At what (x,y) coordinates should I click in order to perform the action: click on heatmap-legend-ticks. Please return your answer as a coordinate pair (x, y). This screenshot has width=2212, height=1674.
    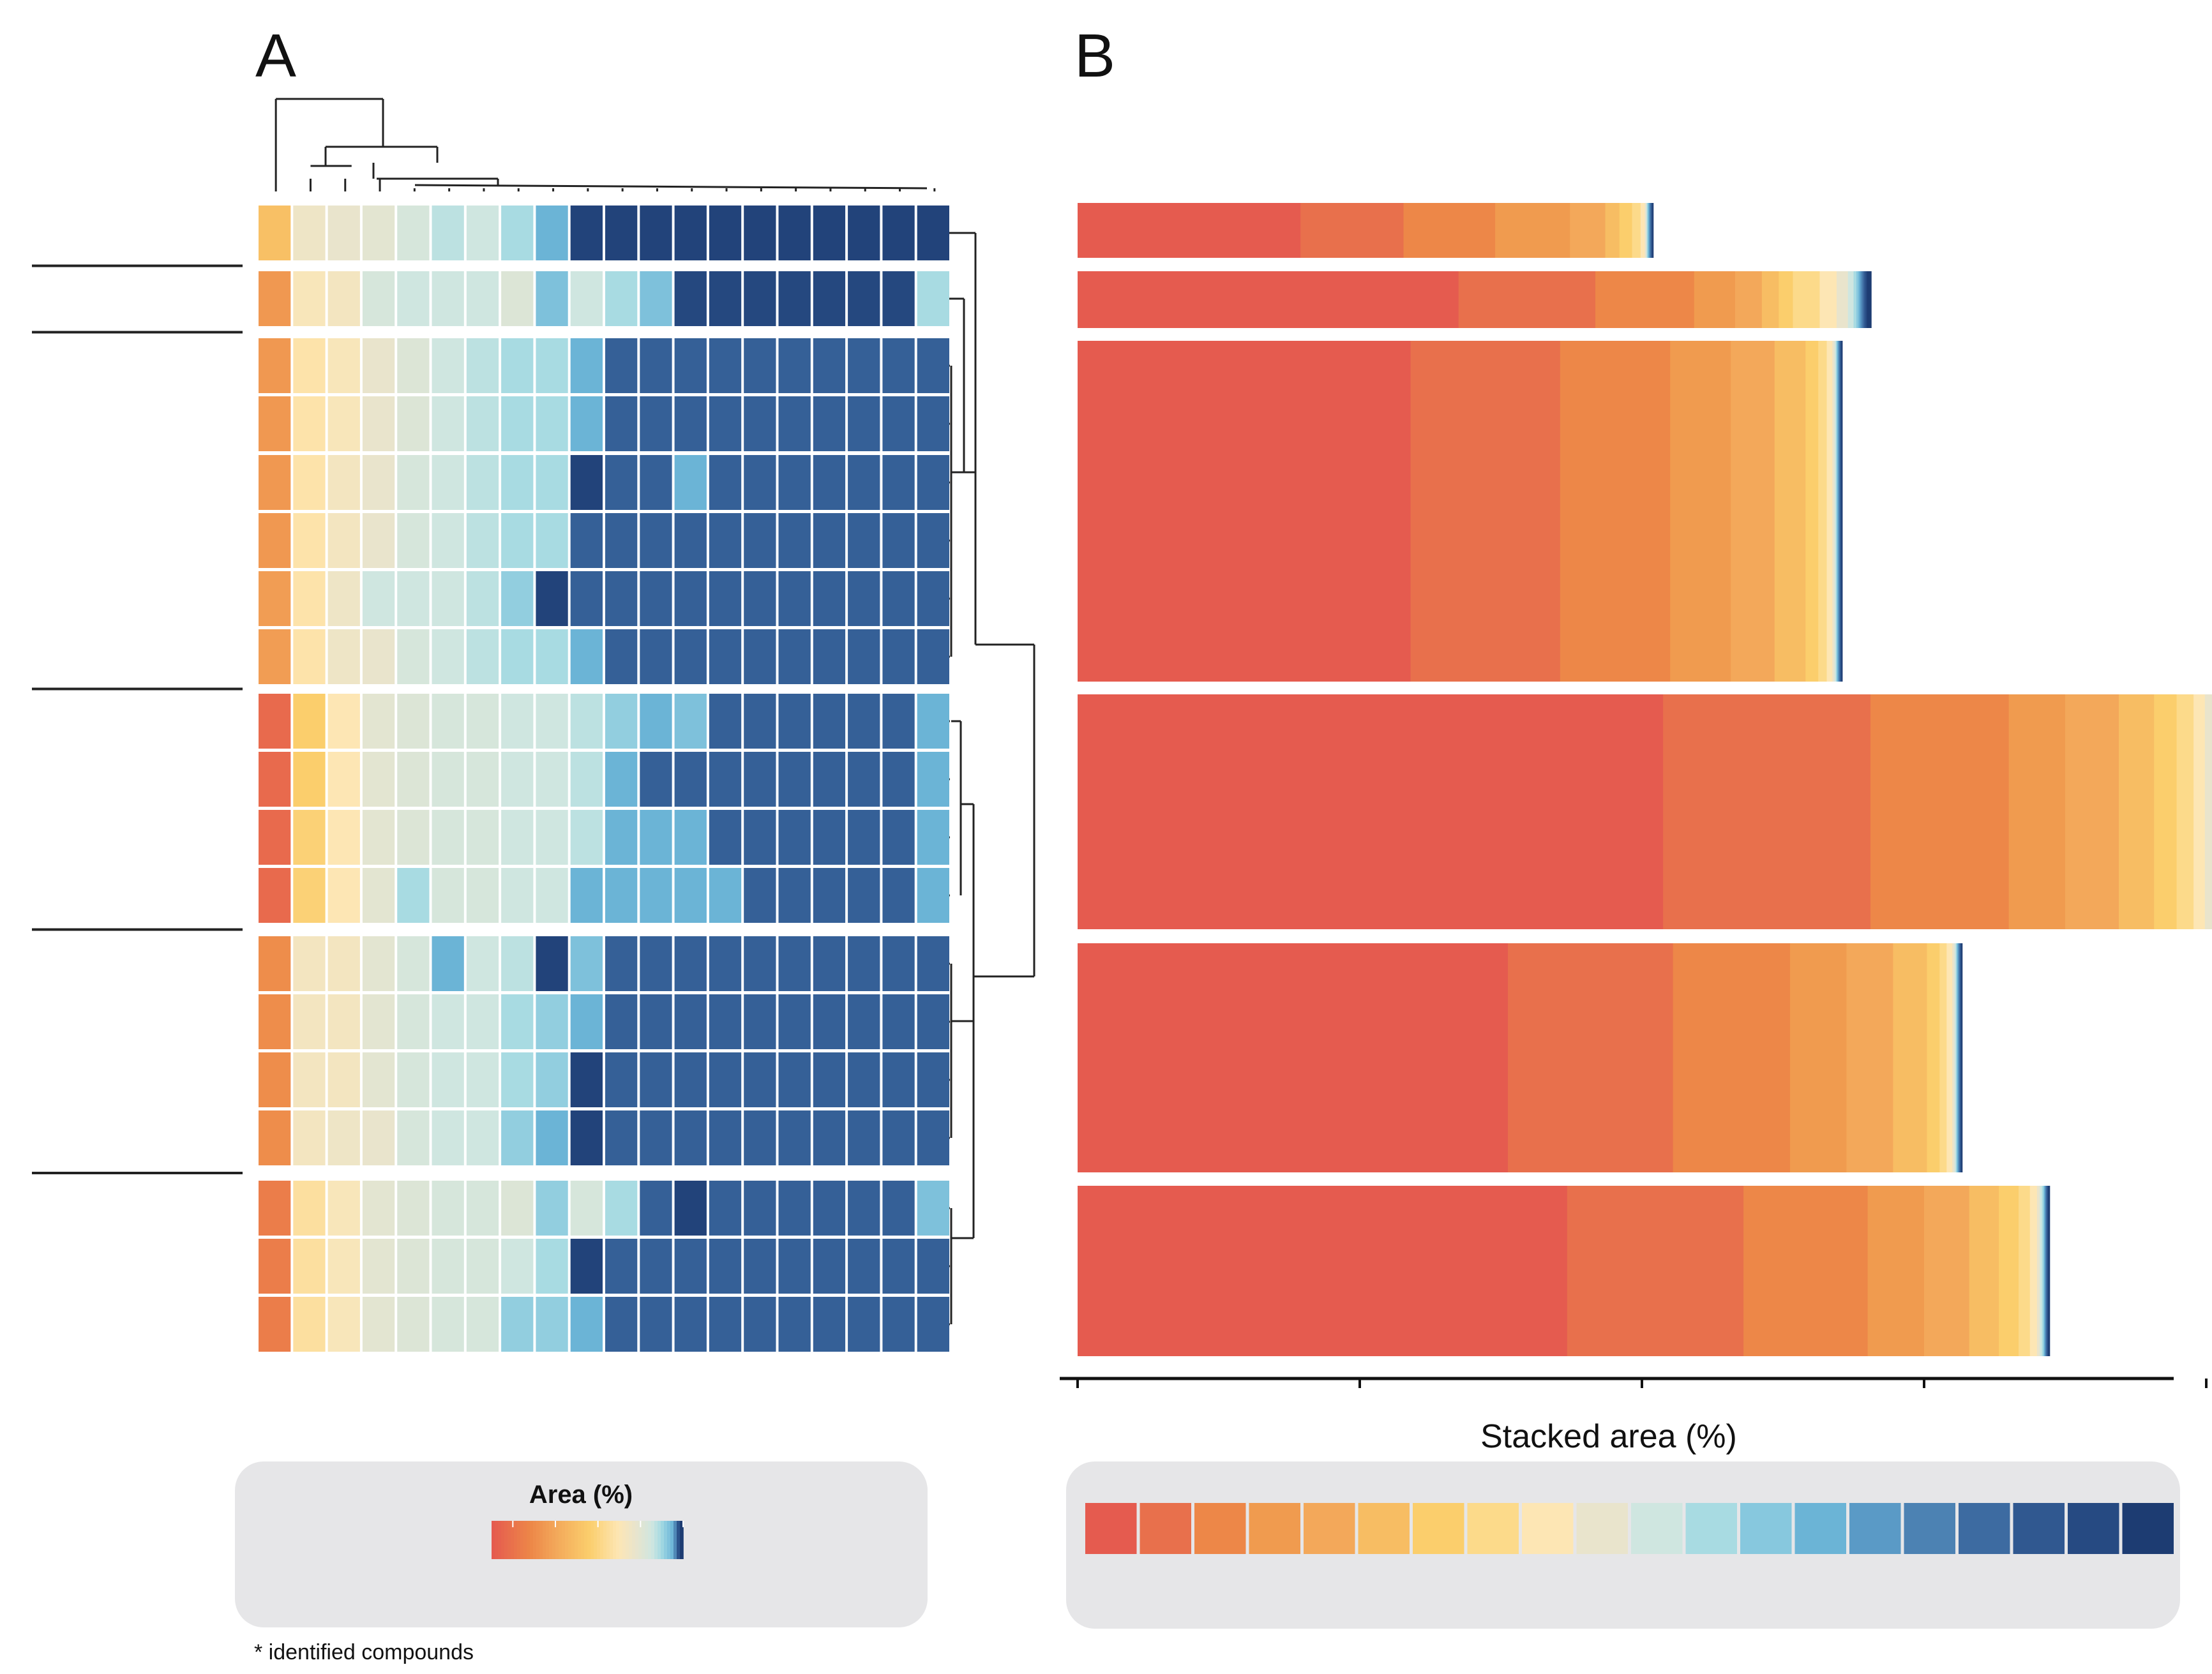
    Looking at the image, I should click on (598, 1524).